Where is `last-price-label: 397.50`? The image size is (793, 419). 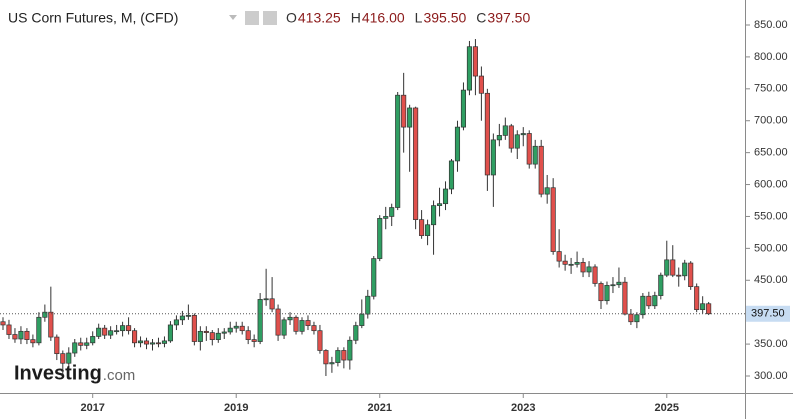 last-price-label: 397.50 is located at coordinates (768, 314).